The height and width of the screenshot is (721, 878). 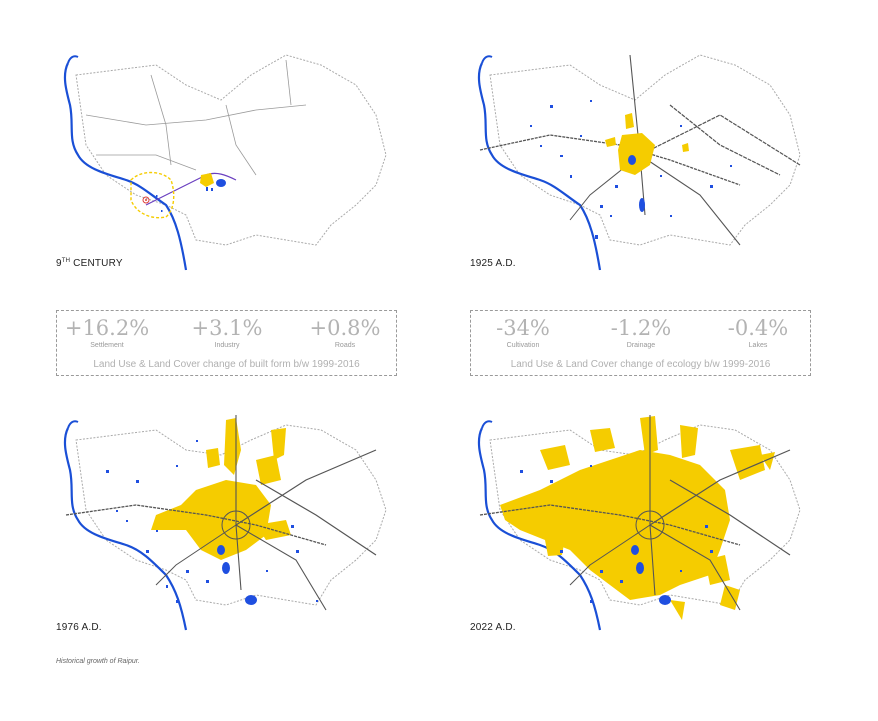 I want to click on map-label-1976: 1976 A.D., so click(x=79, y=627).